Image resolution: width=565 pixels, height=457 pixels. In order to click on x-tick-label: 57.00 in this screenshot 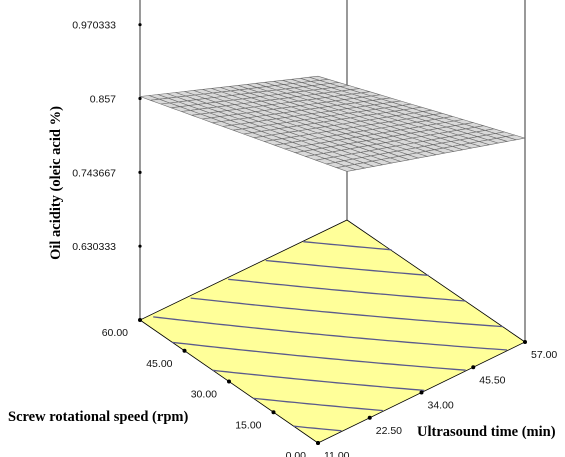, I will do `click(544, 355)`.